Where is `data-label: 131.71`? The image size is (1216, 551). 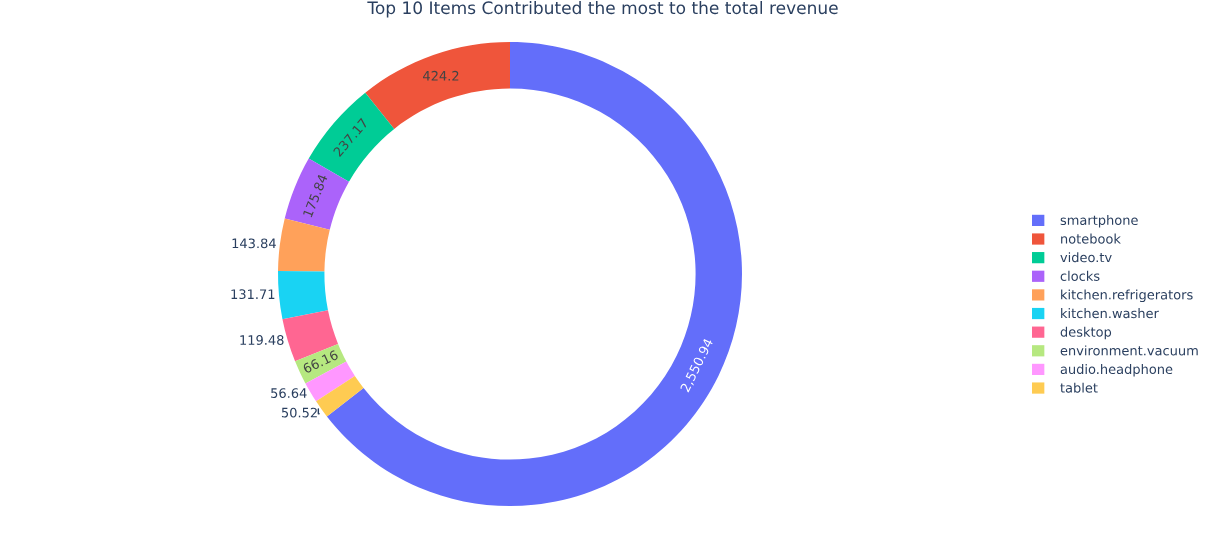
data-label: 131.71 is located at coordinates (253, 294).